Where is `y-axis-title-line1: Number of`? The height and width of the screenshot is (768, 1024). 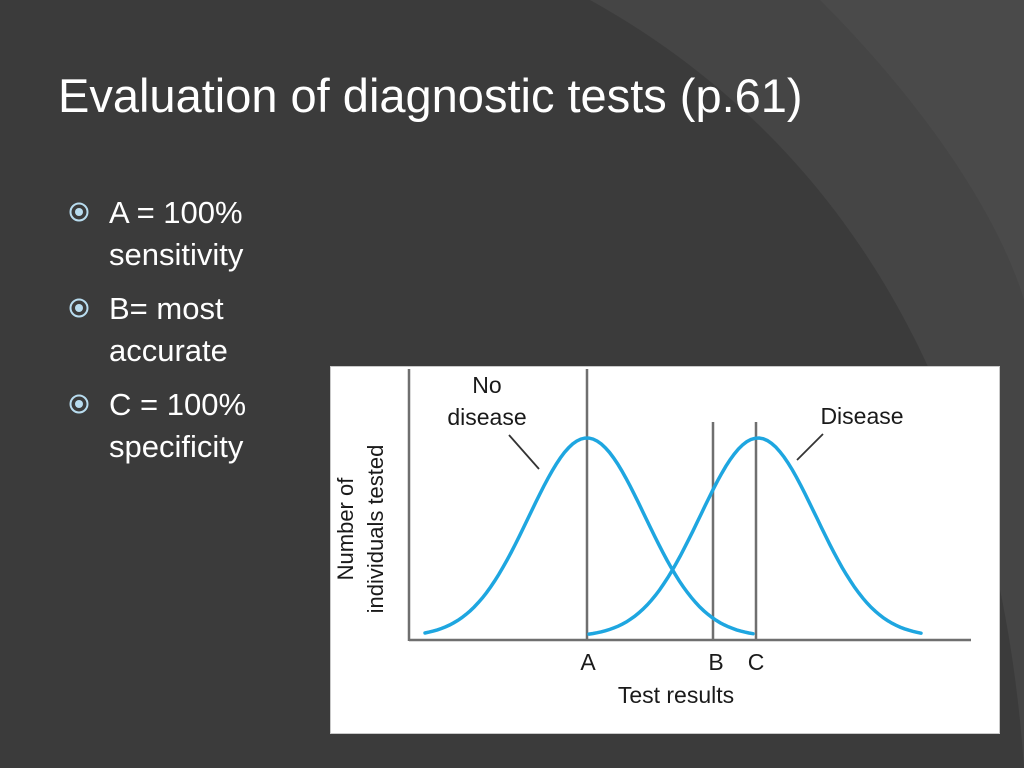 y-axis-title-line1: Number of is located at coordinates (345, 529).